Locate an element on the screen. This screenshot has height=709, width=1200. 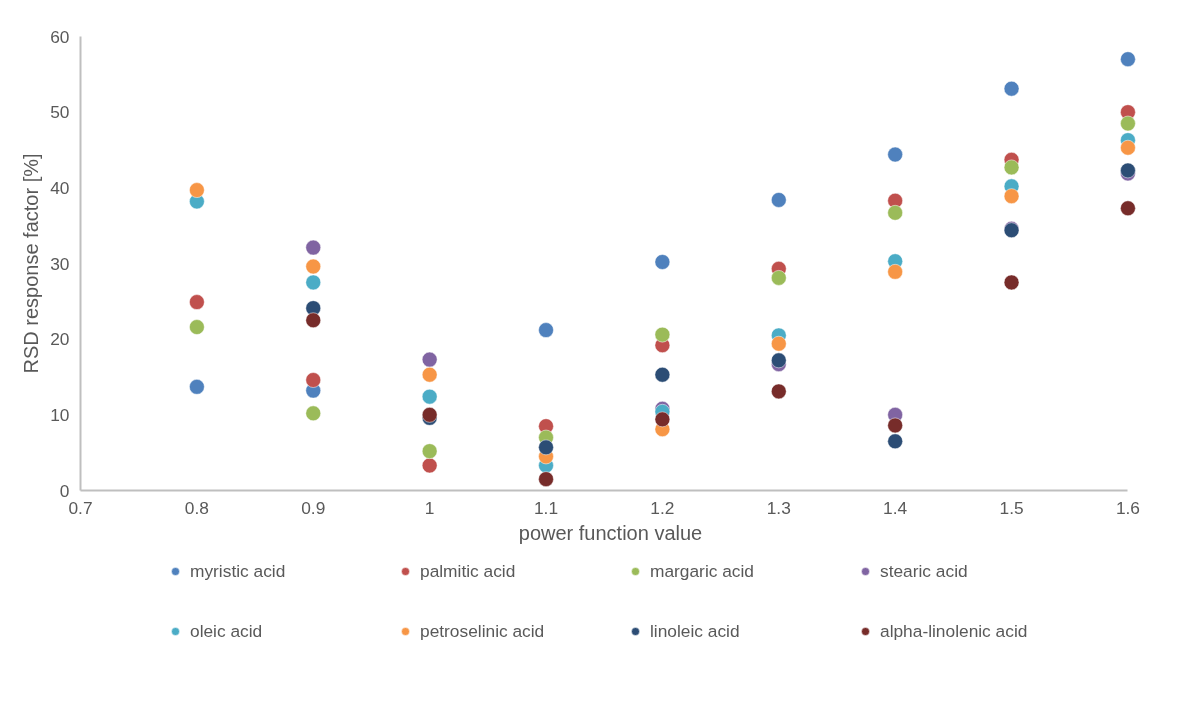
legend-label: margaric acid is located at coordinates (702, 571).